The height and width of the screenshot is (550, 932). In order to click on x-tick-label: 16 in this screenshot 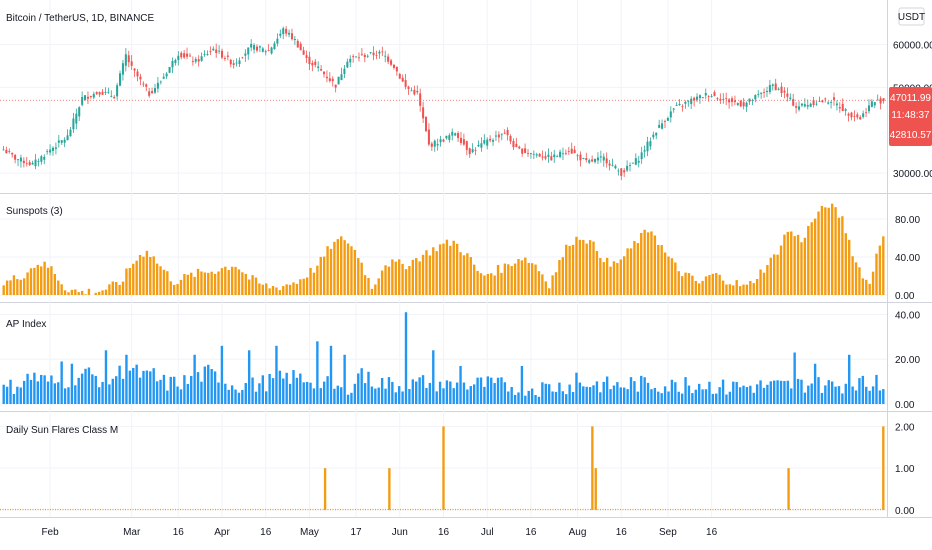, I will do `click(266, 532)`.